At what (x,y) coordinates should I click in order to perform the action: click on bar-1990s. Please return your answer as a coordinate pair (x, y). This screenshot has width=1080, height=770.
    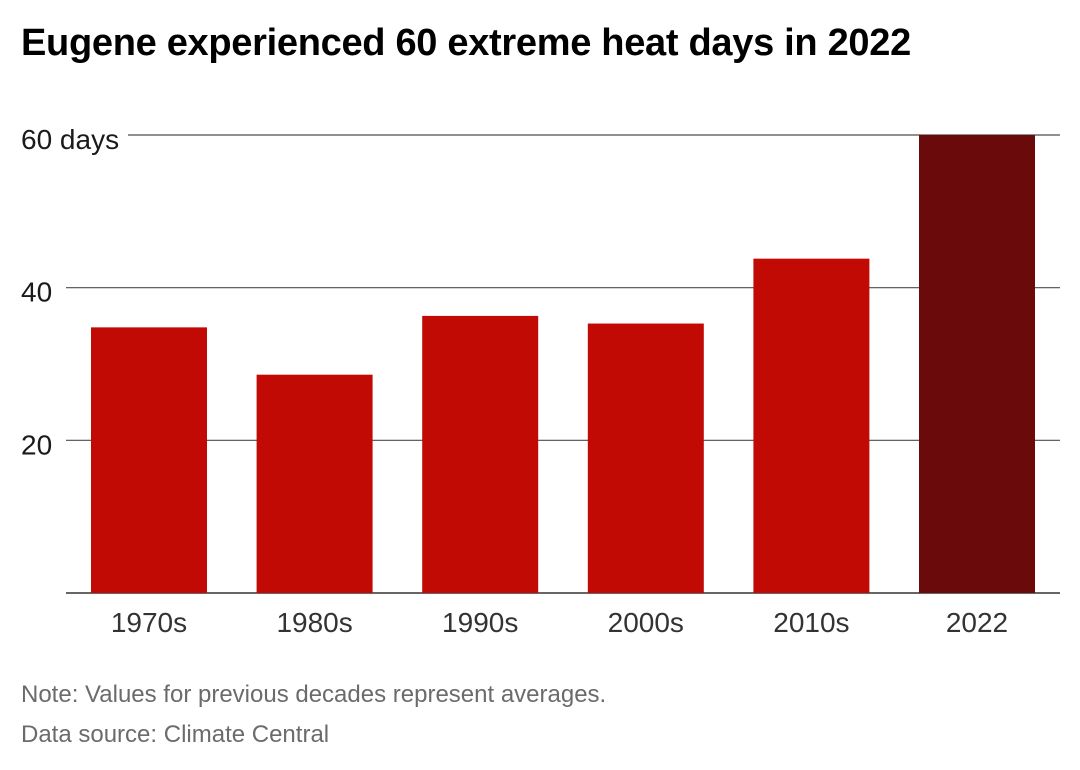
    Looking at the image, I should click on (480, 454).